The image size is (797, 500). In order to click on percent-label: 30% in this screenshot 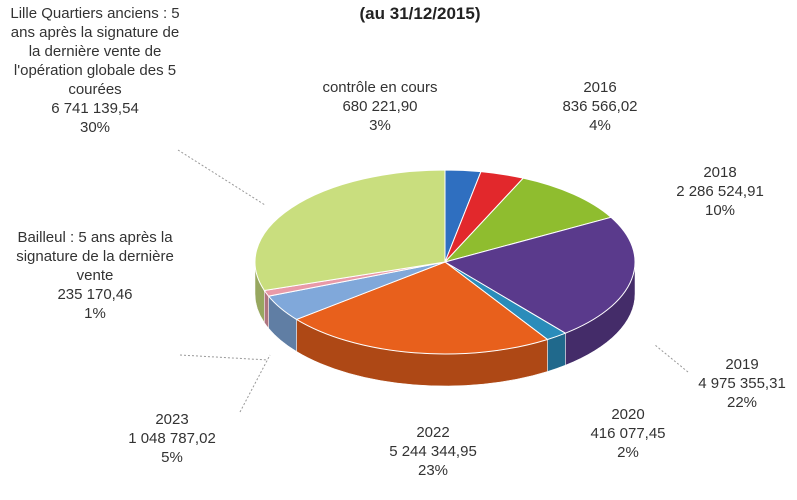, I will do `click(95, 127)`.